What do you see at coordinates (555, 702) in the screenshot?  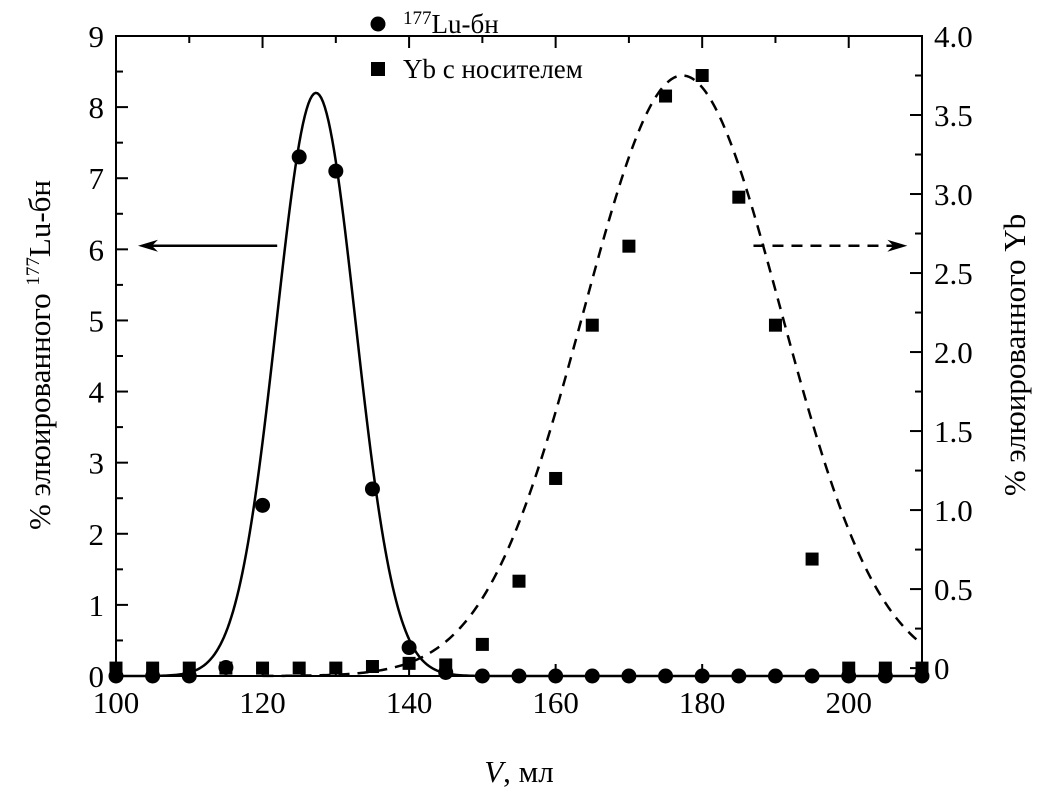 I see `x-tick-label: 160` at bounding box center [555, 702].